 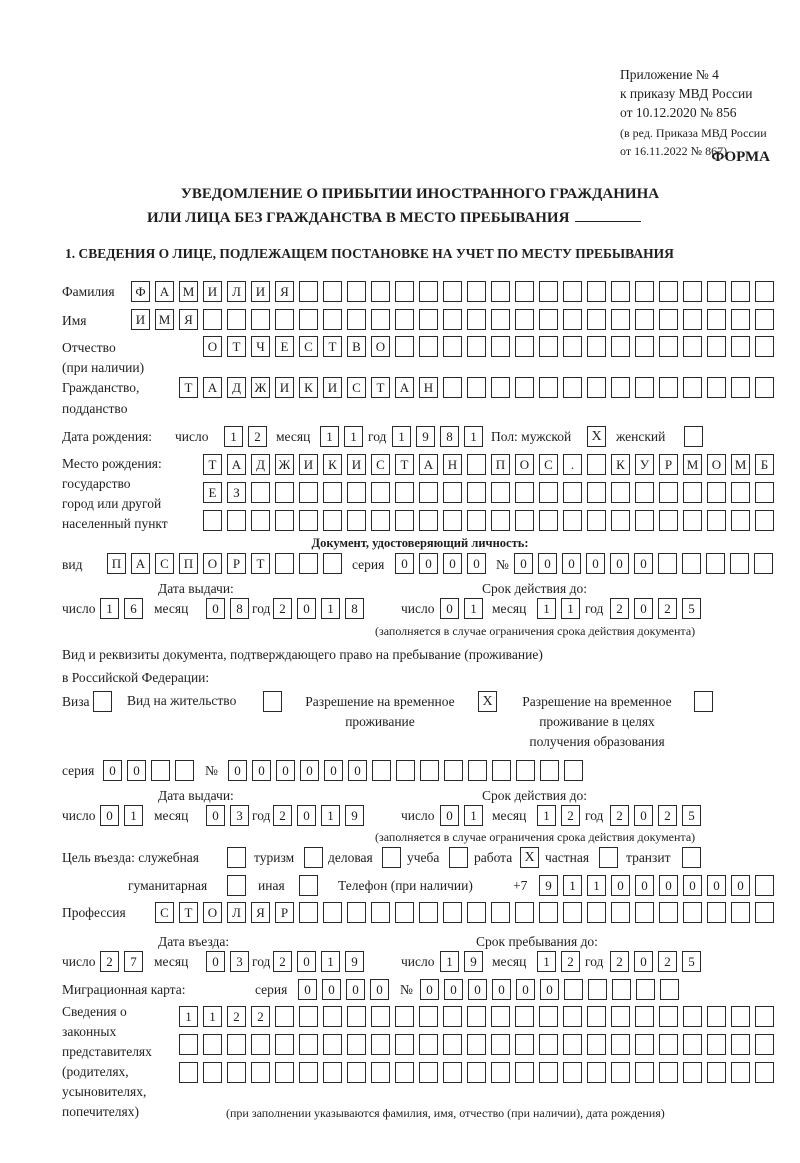 I want to click on char-box: С, so click(x=548, y=464).